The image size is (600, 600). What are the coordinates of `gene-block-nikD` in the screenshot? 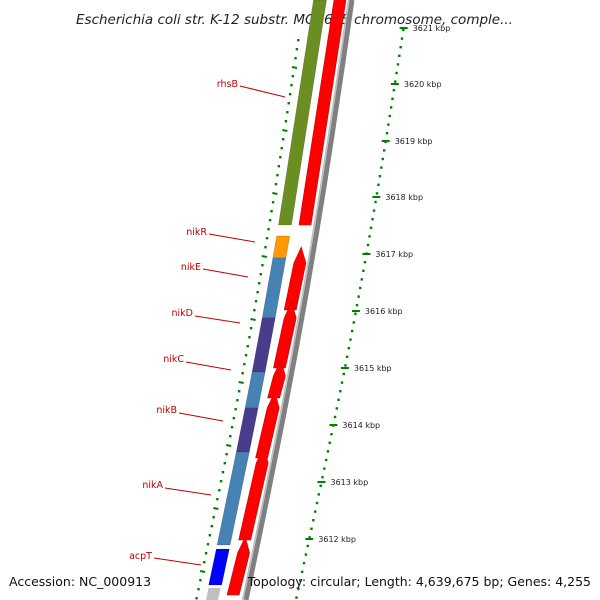 It's located at (263, 345).